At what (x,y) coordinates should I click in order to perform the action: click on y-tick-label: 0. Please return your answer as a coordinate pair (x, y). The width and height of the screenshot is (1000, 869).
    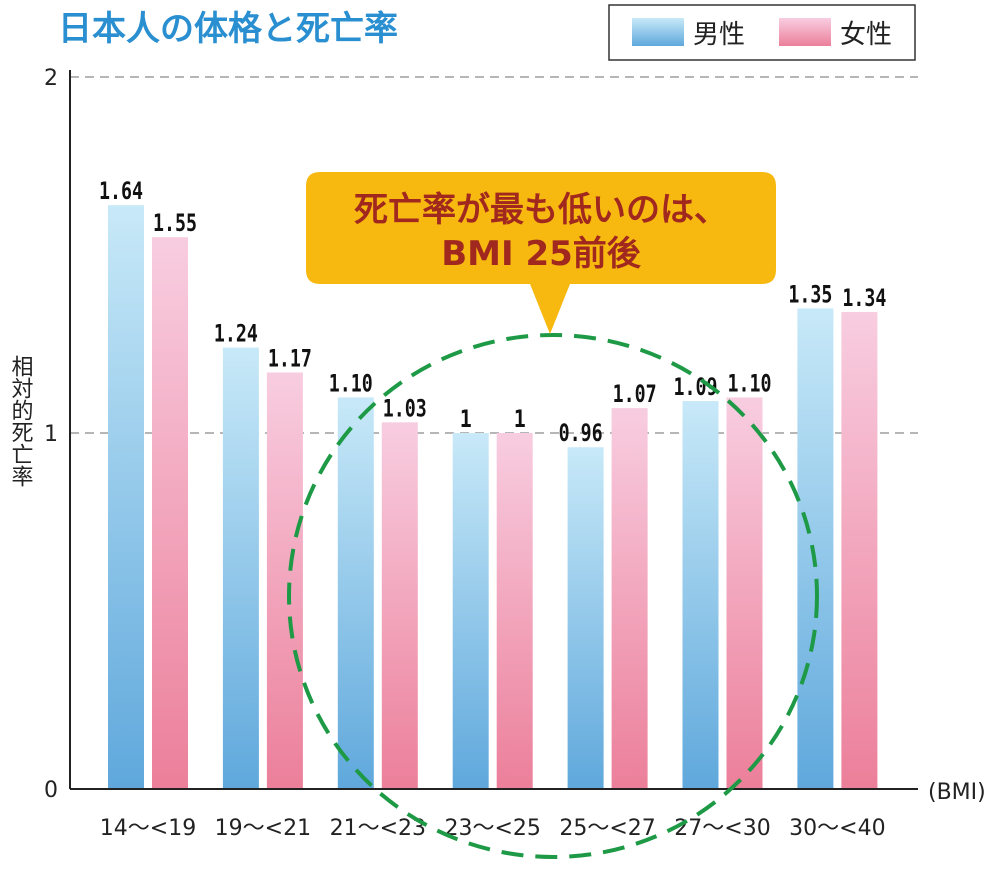
    Looking at the image, I should click on (51, 790).